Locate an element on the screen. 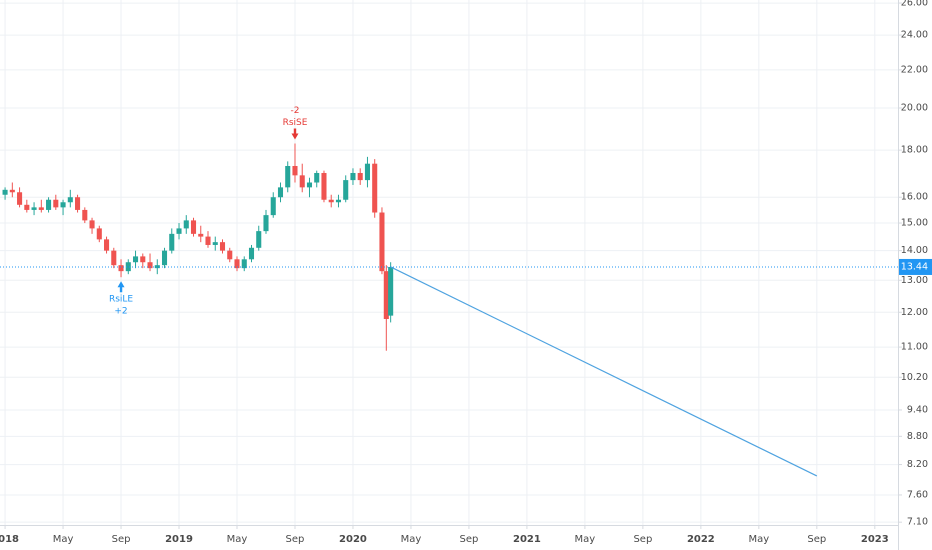 Image resolution: width=932 pixels, height=550 pixels. price-label-box is located at coordinates (915, 266).